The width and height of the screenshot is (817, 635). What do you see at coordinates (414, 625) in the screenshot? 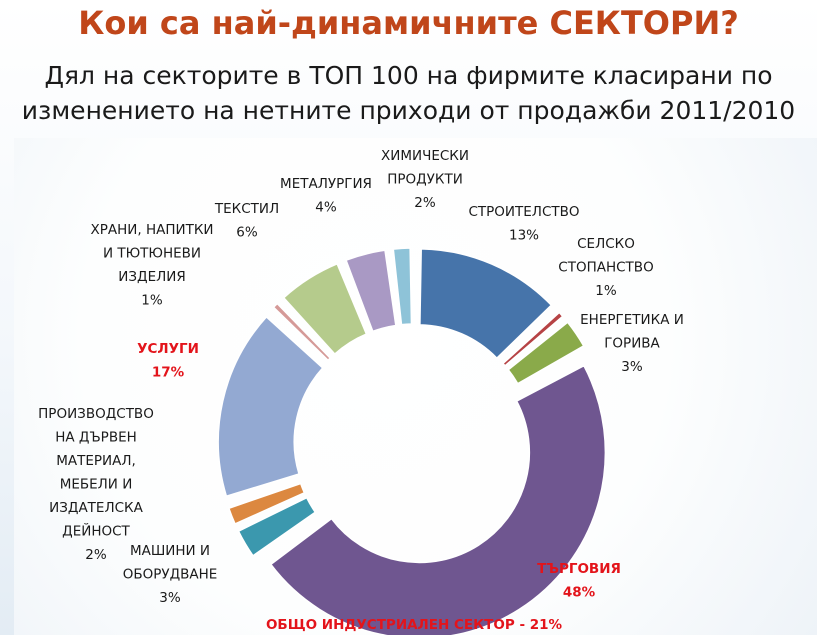
I see `annotation-industrial: ОБЩО ИНДУСТРИАЛЕН СЕКТОР - 21%` at bounding box center [414, 625].